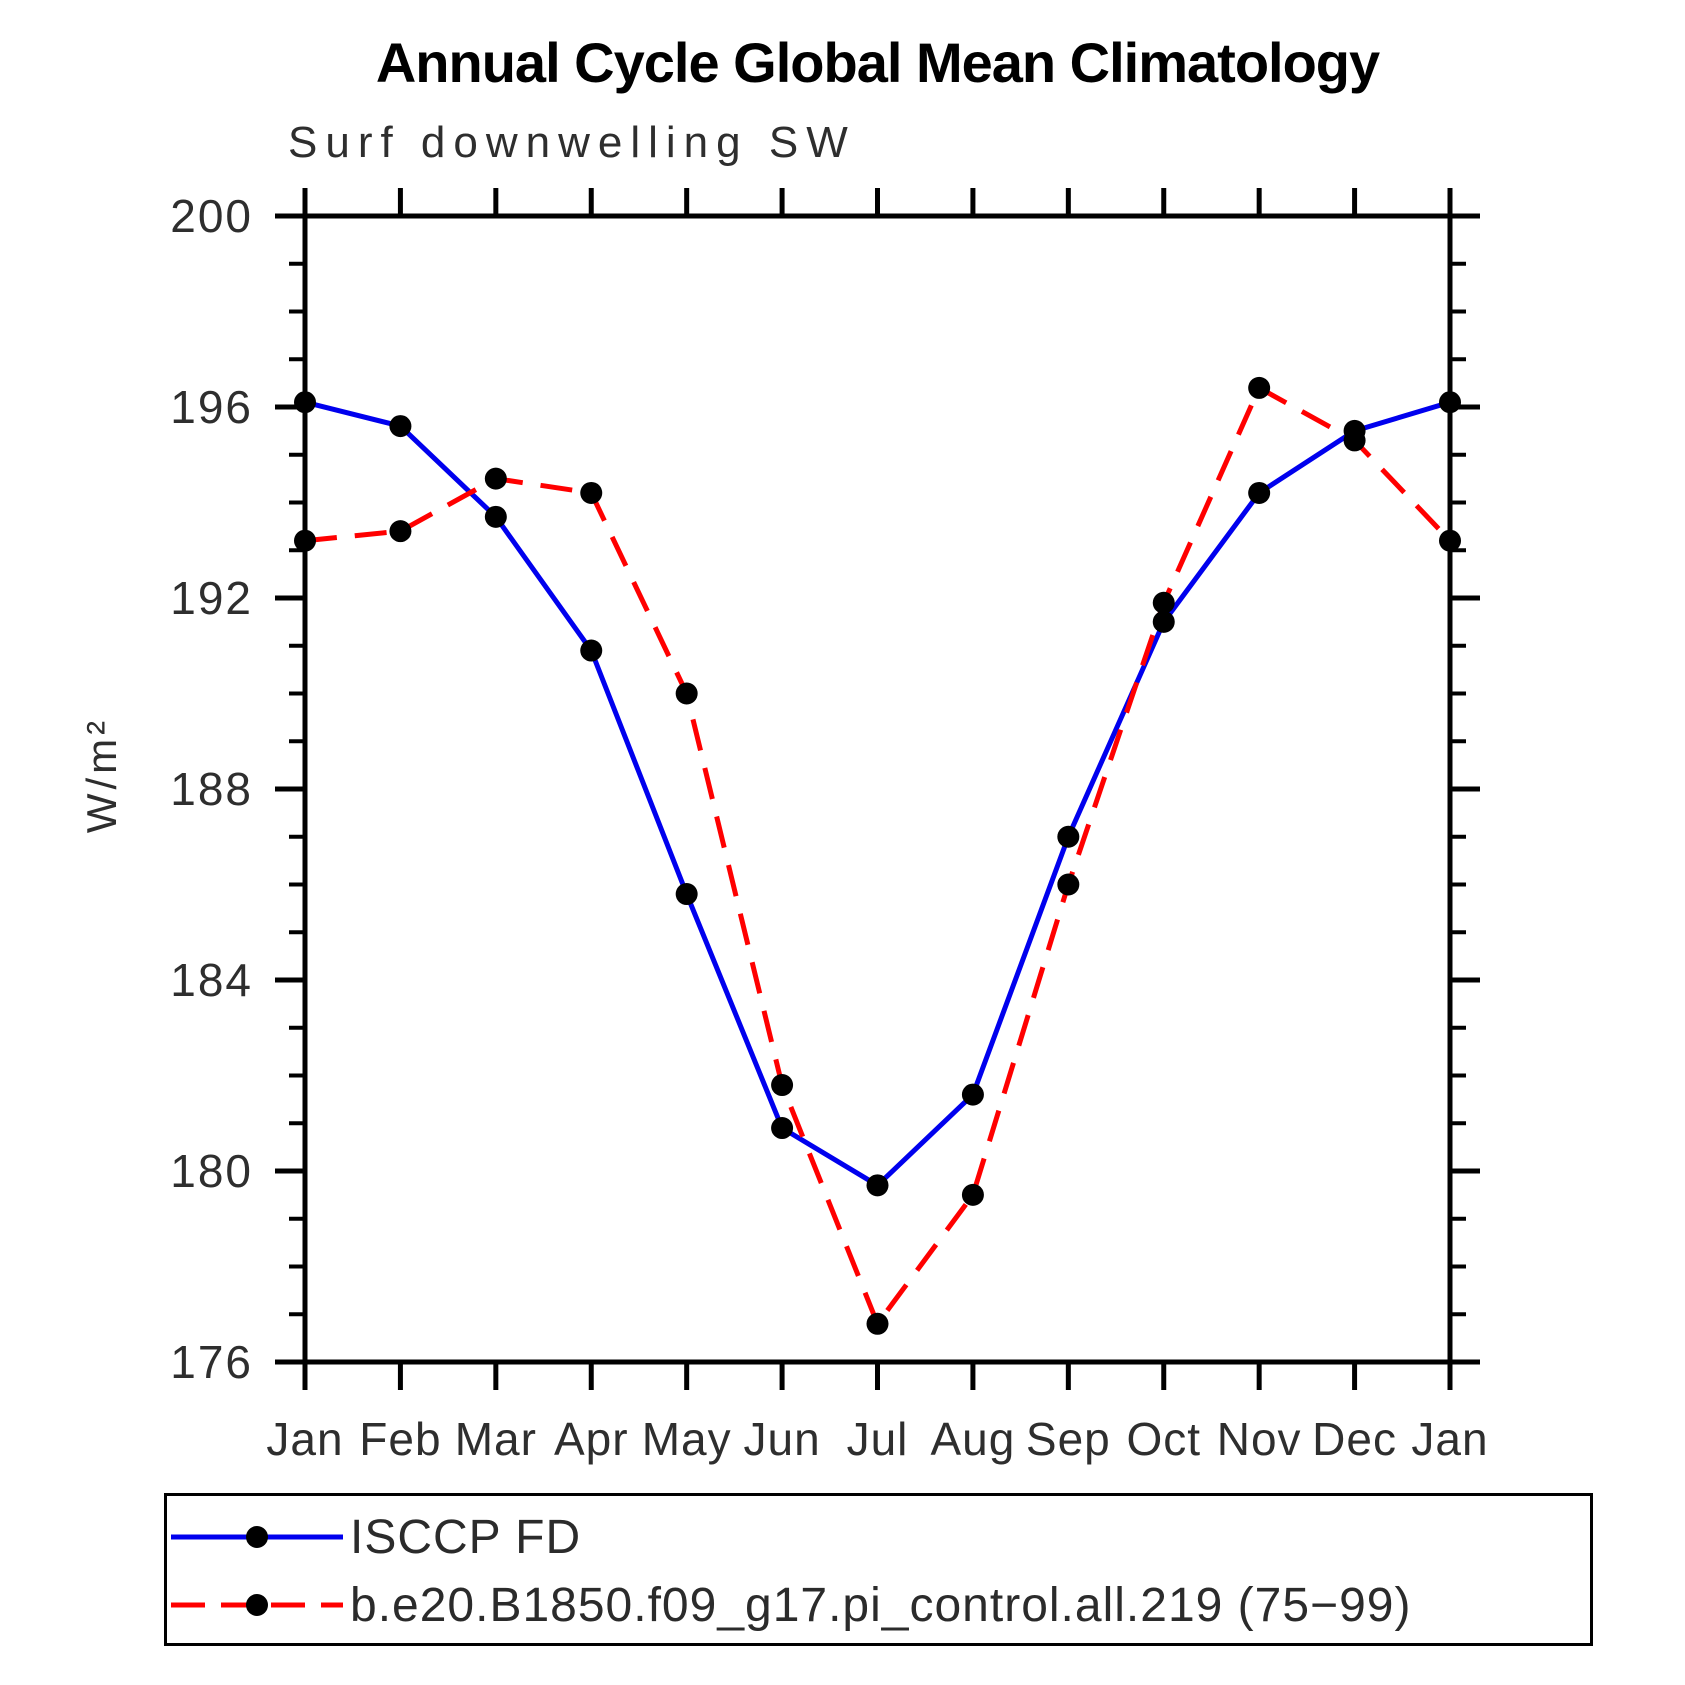  What do you see at coordinates (972, 1439) in the screenshot?
I see `x-axis-tick-label: Aug` at bounding box center [972, 1439].